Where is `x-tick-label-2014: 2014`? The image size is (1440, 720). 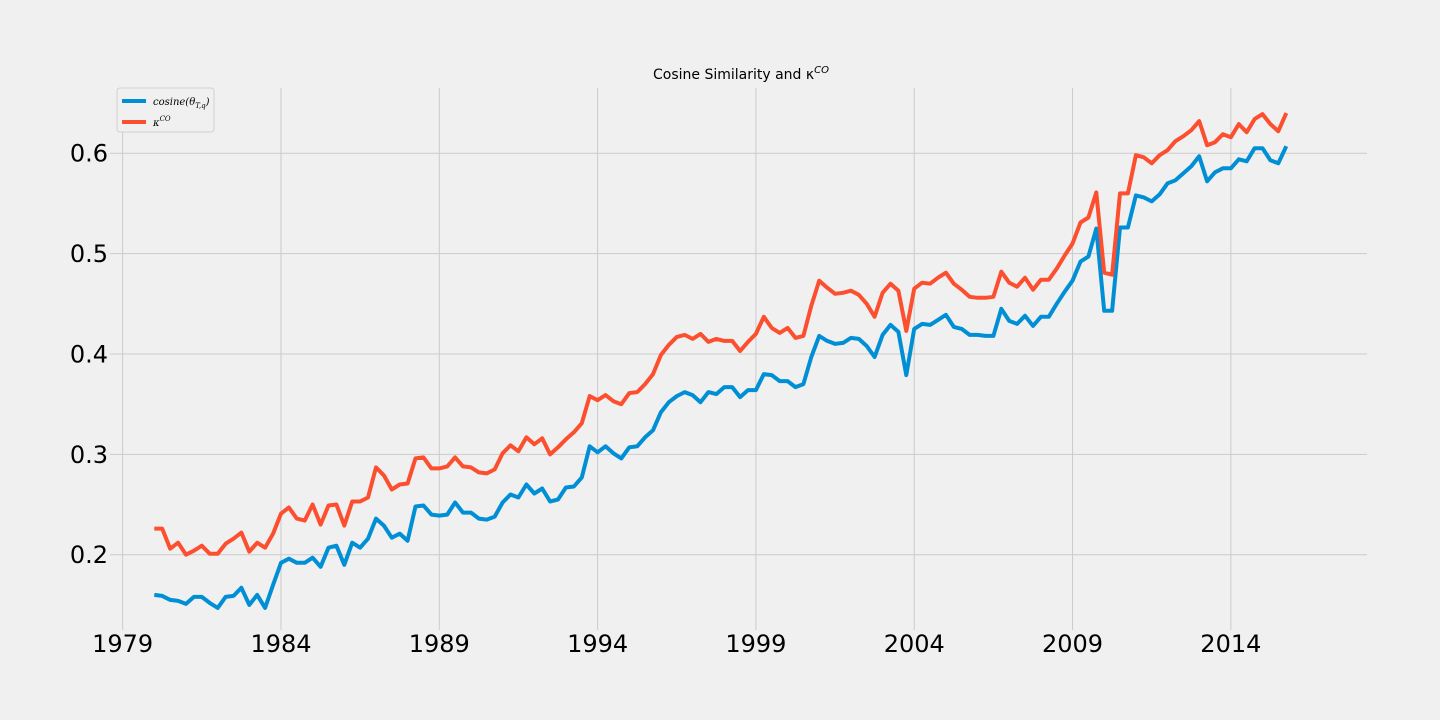 x-tick-label-2014: 2014 is located at coordinates (1230, 644).